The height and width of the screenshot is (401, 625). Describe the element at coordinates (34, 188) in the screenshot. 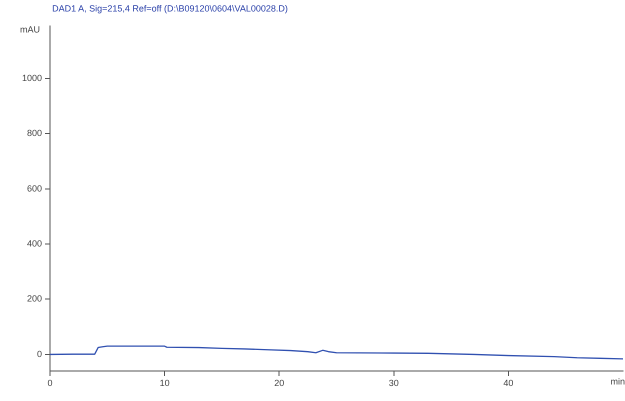

I see `y-tick-label: 600` at that location.